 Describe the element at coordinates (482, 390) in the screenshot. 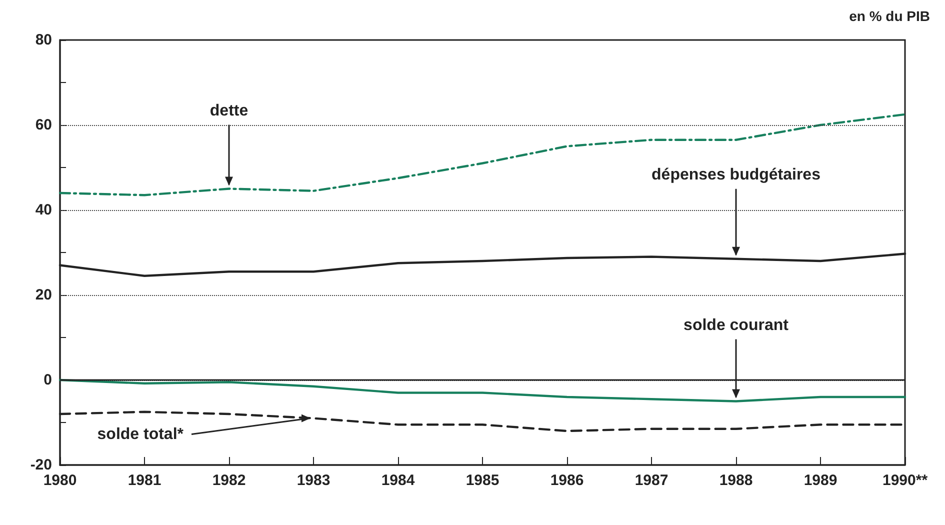

I see `line-series` at that location.